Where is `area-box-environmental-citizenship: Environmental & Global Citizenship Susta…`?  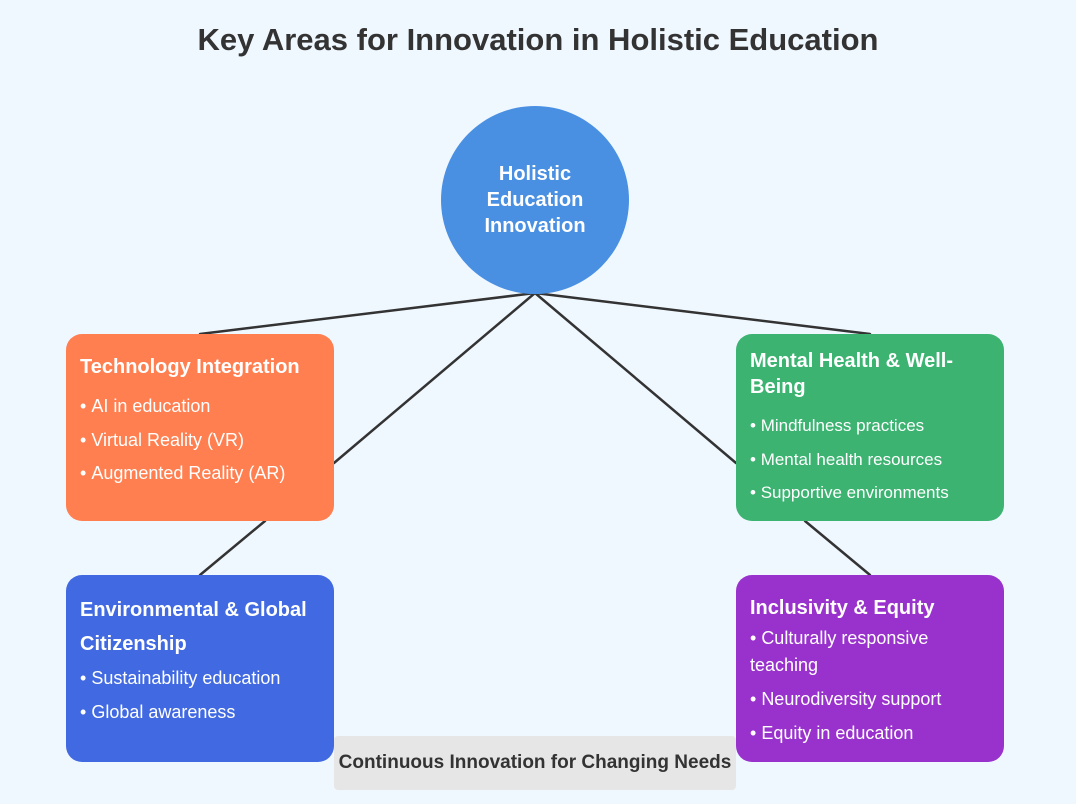
area-box-environmental-citizenship: Environmental & Global Citizenship Susta… is located at coordinates (200, 668).